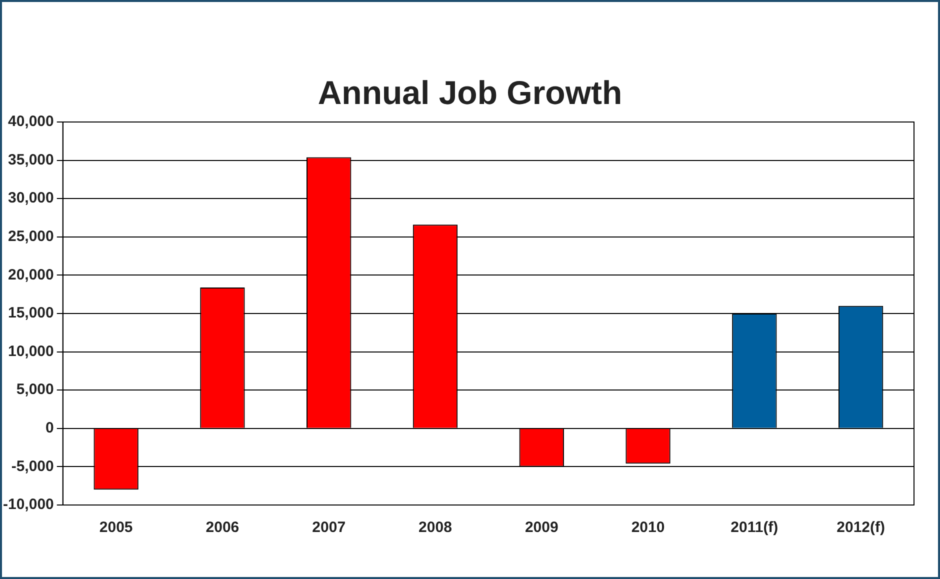  I want to click on y-tick-label: 40,000, so click(31, 121).